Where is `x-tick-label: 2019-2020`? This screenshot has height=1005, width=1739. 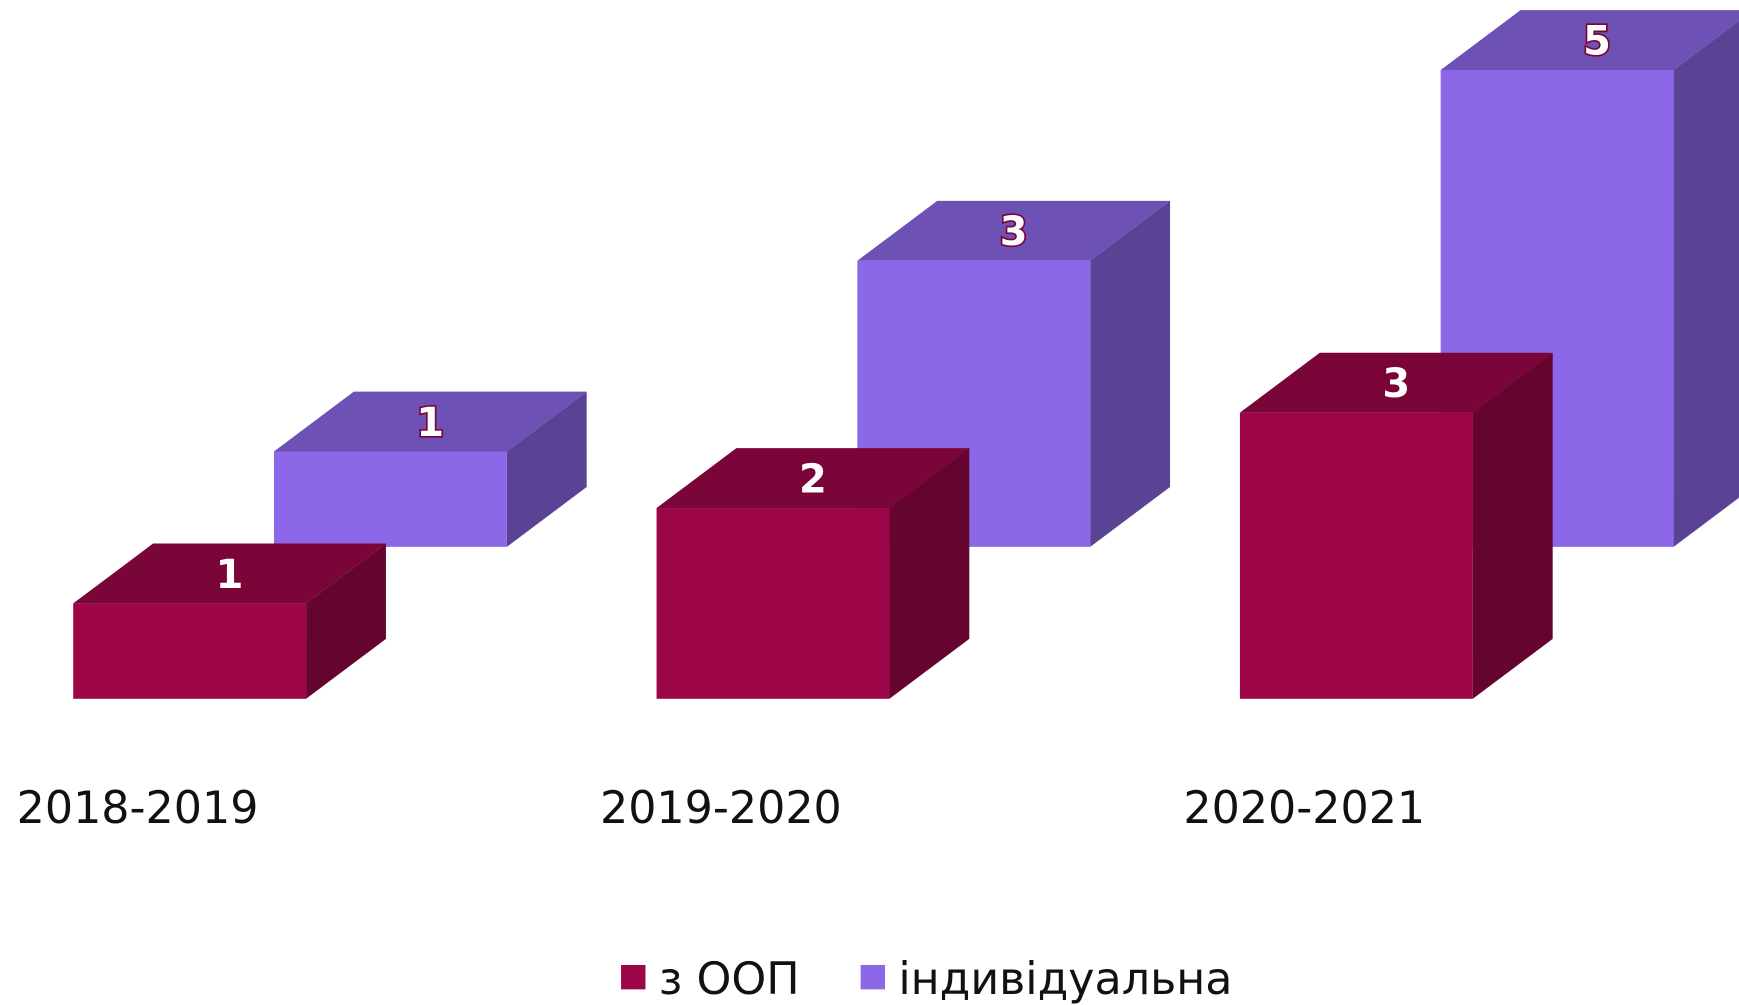
x-tick-label: 2019-2020 is located at coordinates (721, 808).